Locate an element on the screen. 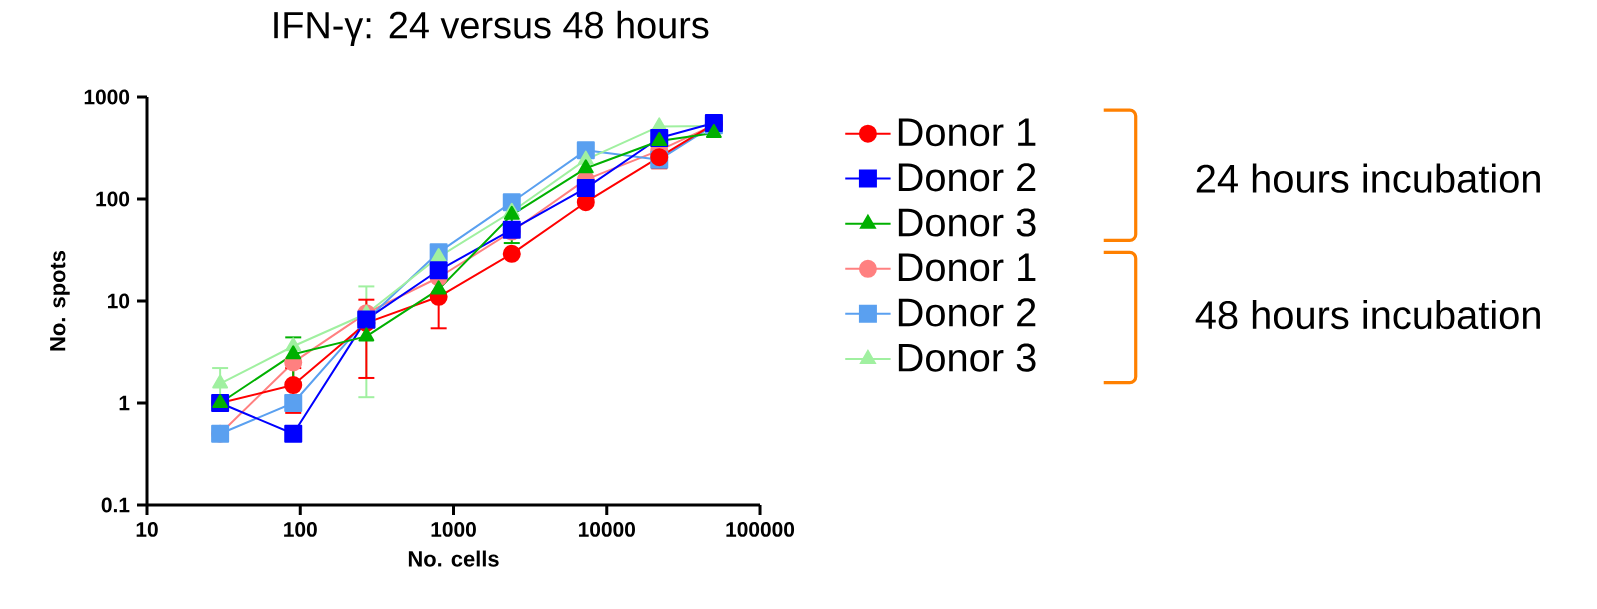 This screenshot has height=609, width=1597. x-tick-label: 10 is located at coordinates (147, 529).